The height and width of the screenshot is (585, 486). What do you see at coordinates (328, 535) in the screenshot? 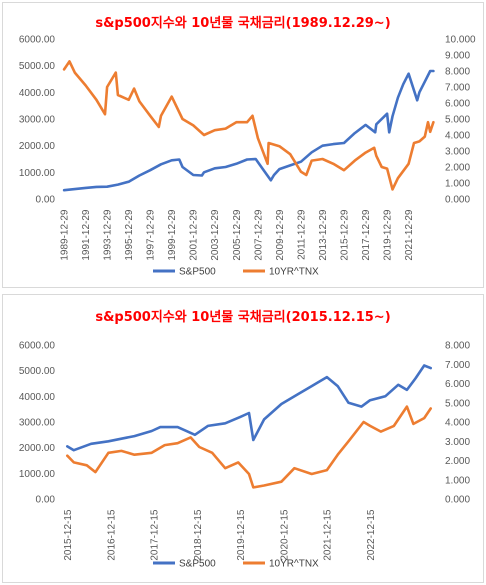
I see `x-tick-label: 2021-12-15` at bounding box center [328, 535].